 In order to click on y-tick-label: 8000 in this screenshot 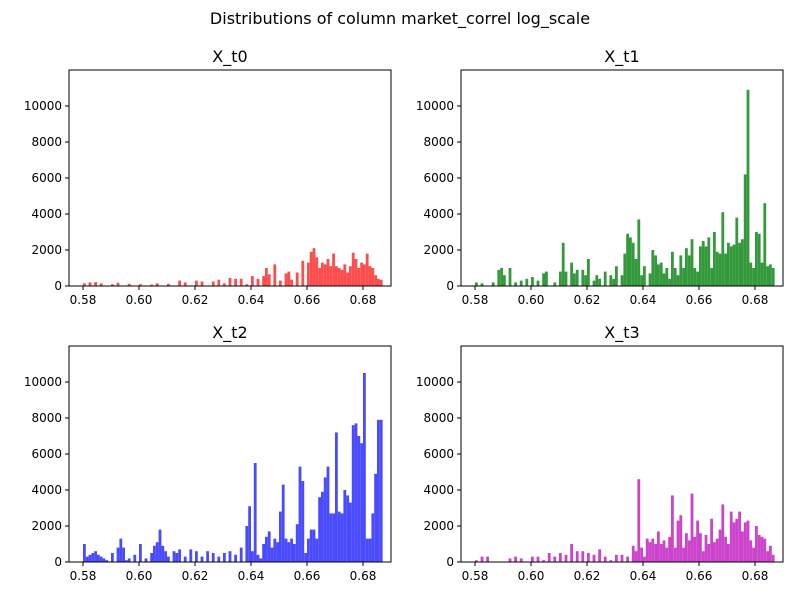, I will do `click(46, 142)`.